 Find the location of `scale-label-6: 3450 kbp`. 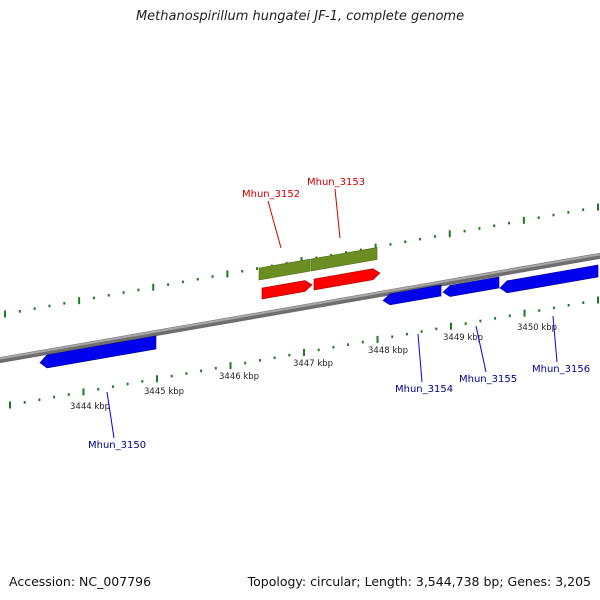

scale-label-6: 3450 kbp is located at coordinates (537, 328).